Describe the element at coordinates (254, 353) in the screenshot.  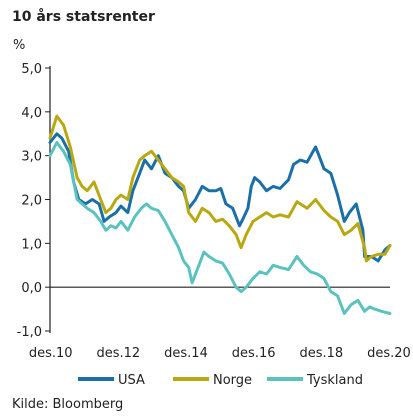
I see `x-tick-label: des.16` at that location.